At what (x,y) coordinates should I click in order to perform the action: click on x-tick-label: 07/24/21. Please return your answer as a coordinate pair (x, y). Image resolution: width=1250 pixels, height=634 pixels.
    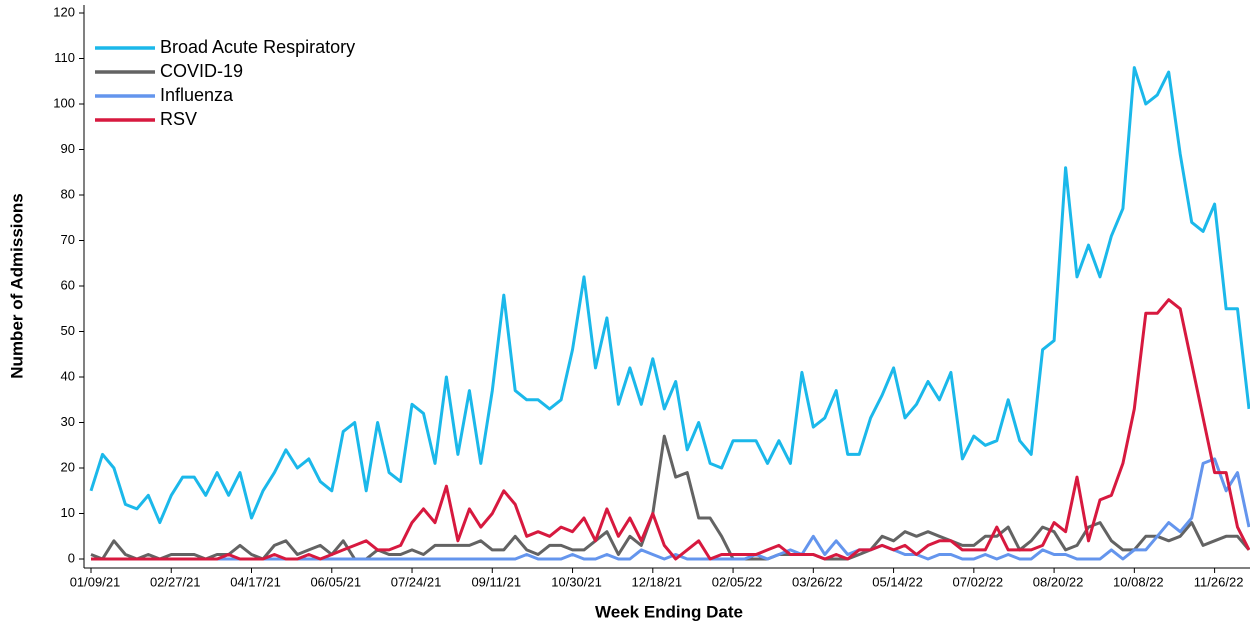
    Looking at the image, I should click on (416, 581).